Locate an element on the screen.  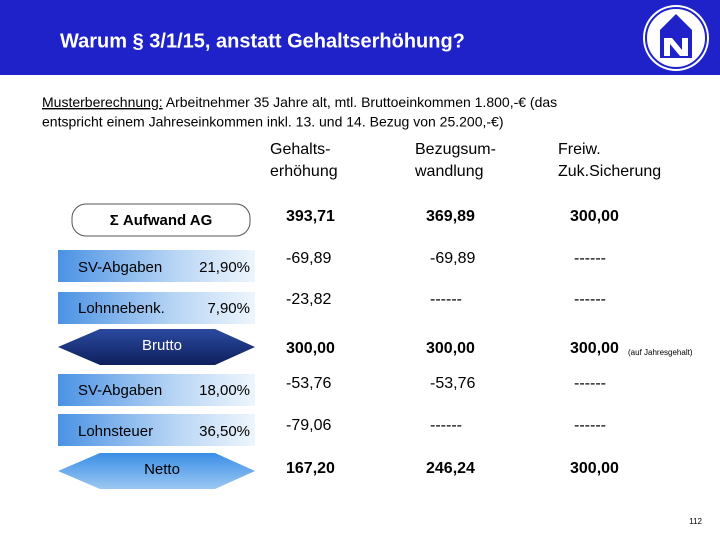
column-header: Bezugsum- is located at coordinates (455, 149).